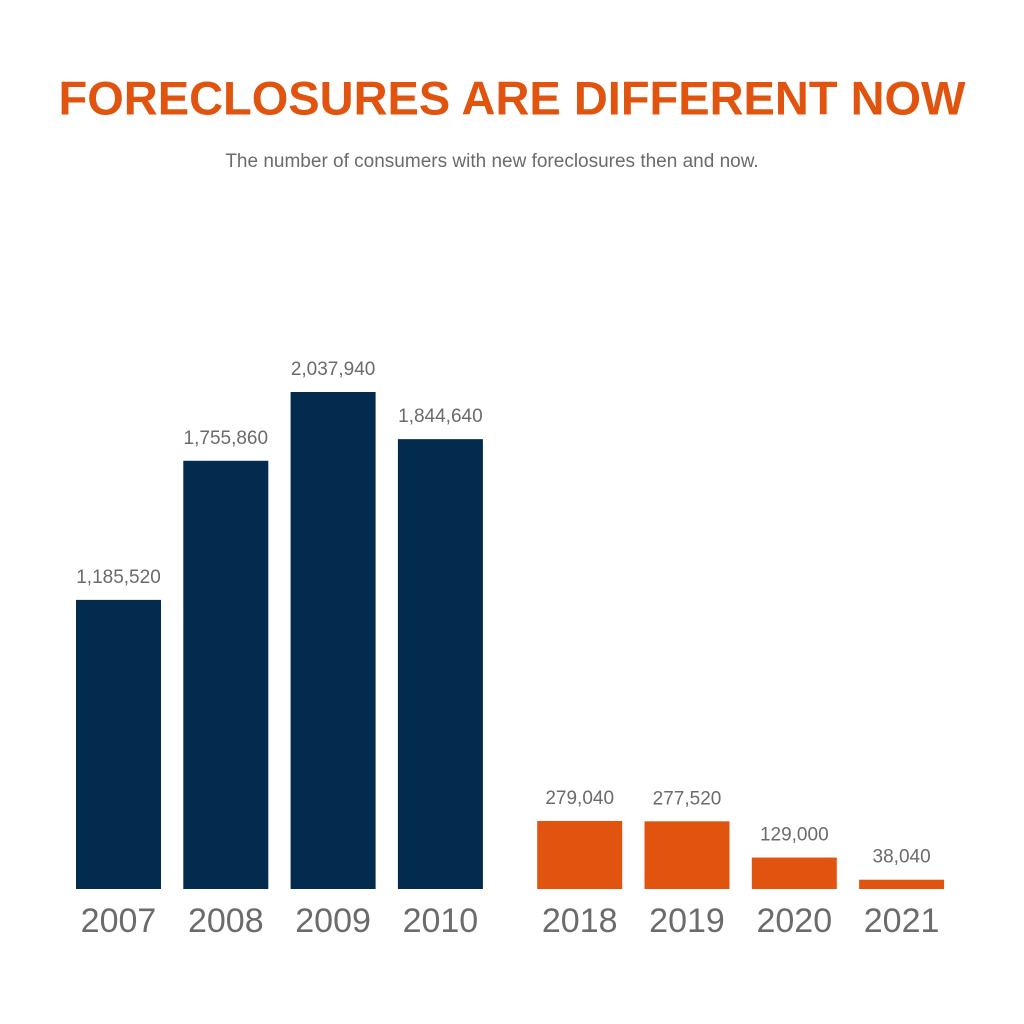  I want to click on value-label: 129,000, so click(794, 835).